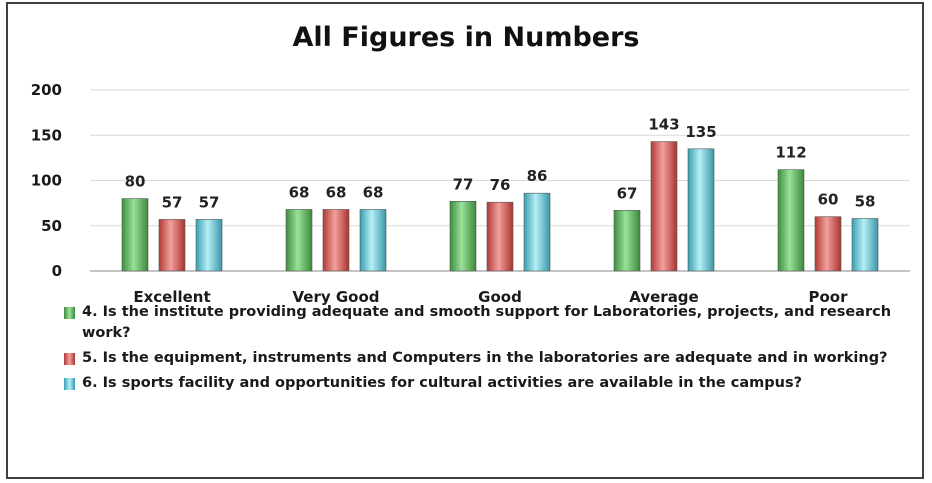 This screenshot has width=932, height=483. Describe the element at coordinates (700, 132) in the screenshot. I see `data-label: 135` at that location.